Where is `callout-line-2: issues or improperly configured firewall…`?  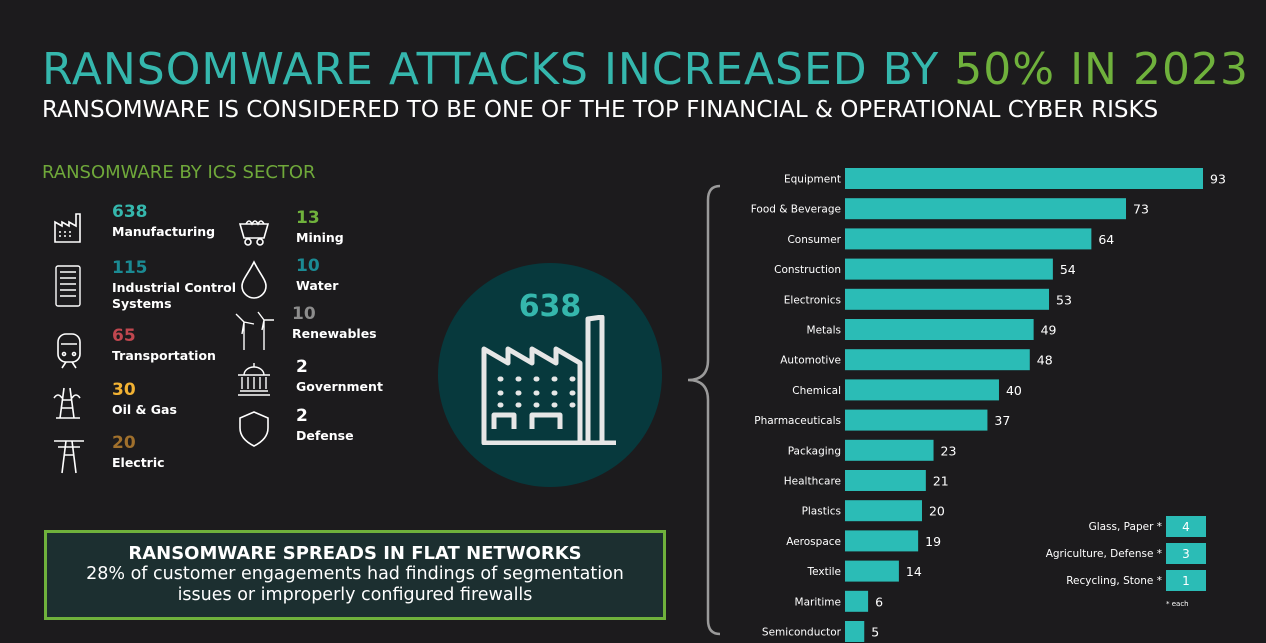 callout-line-2: issues or improperly configured firewall… is located at coordinates (355, 595).